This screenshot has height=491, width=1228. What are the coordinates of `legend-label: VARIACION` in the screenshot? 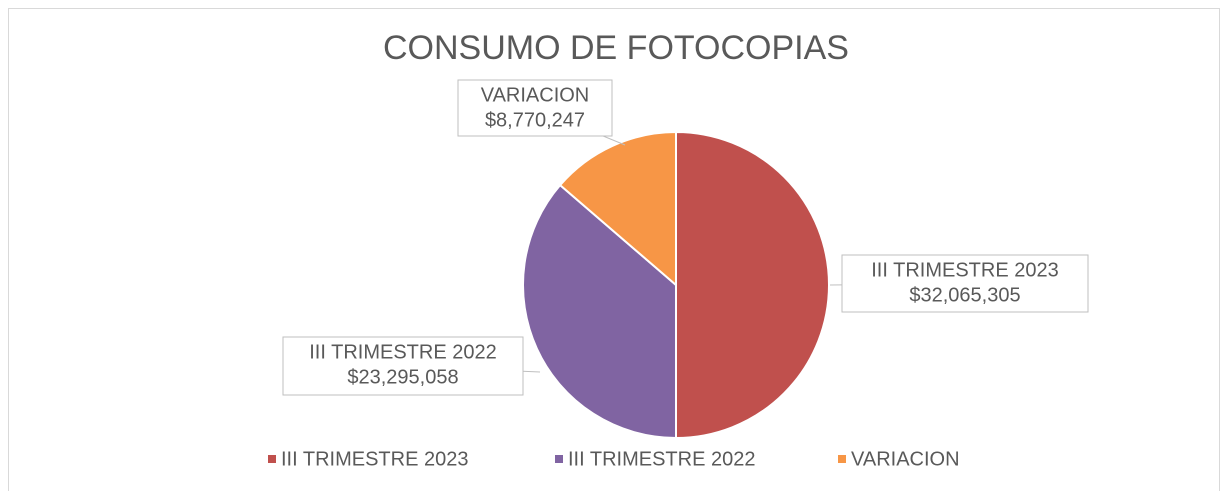 It's located at (905, 459).